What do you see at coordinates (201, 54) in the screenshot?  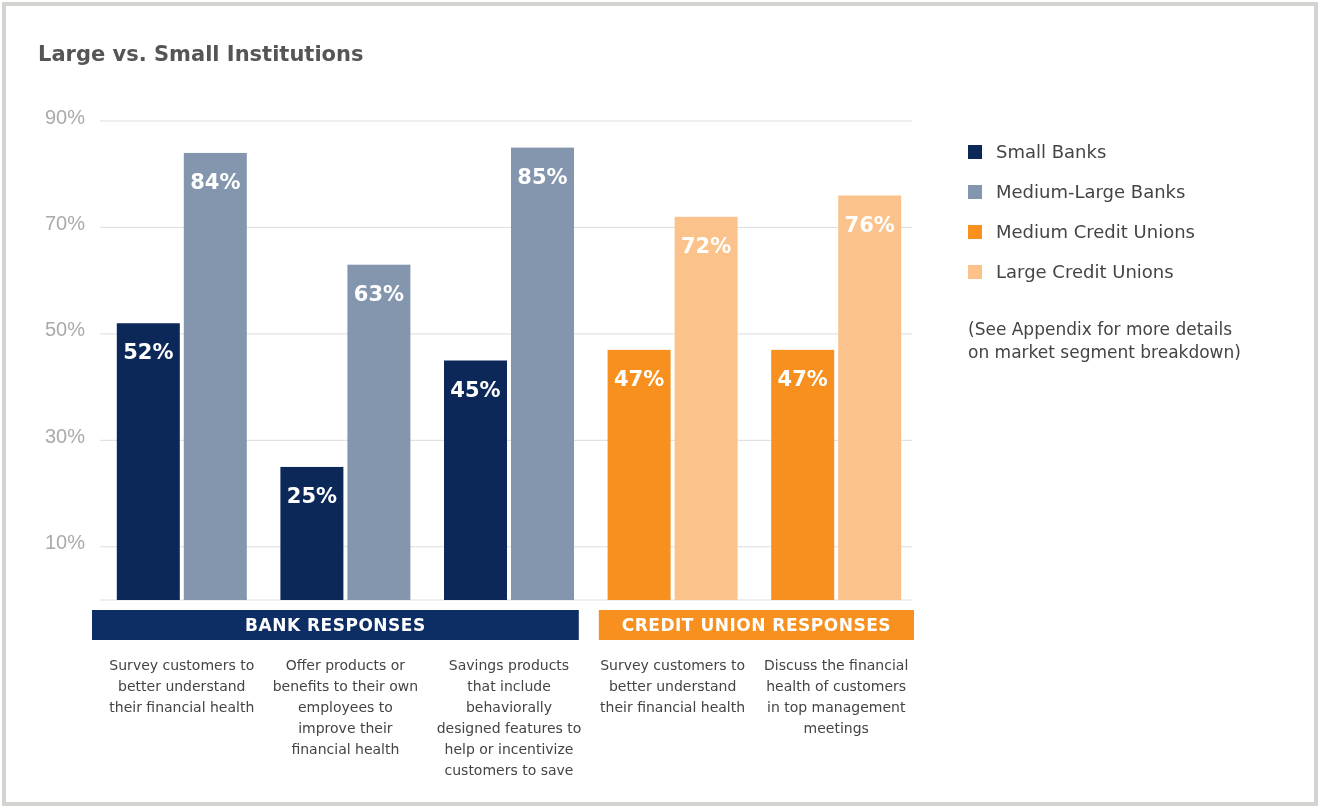 I see `chart-title: Large vs. Small Institutions` at bounding box center [201, 54].